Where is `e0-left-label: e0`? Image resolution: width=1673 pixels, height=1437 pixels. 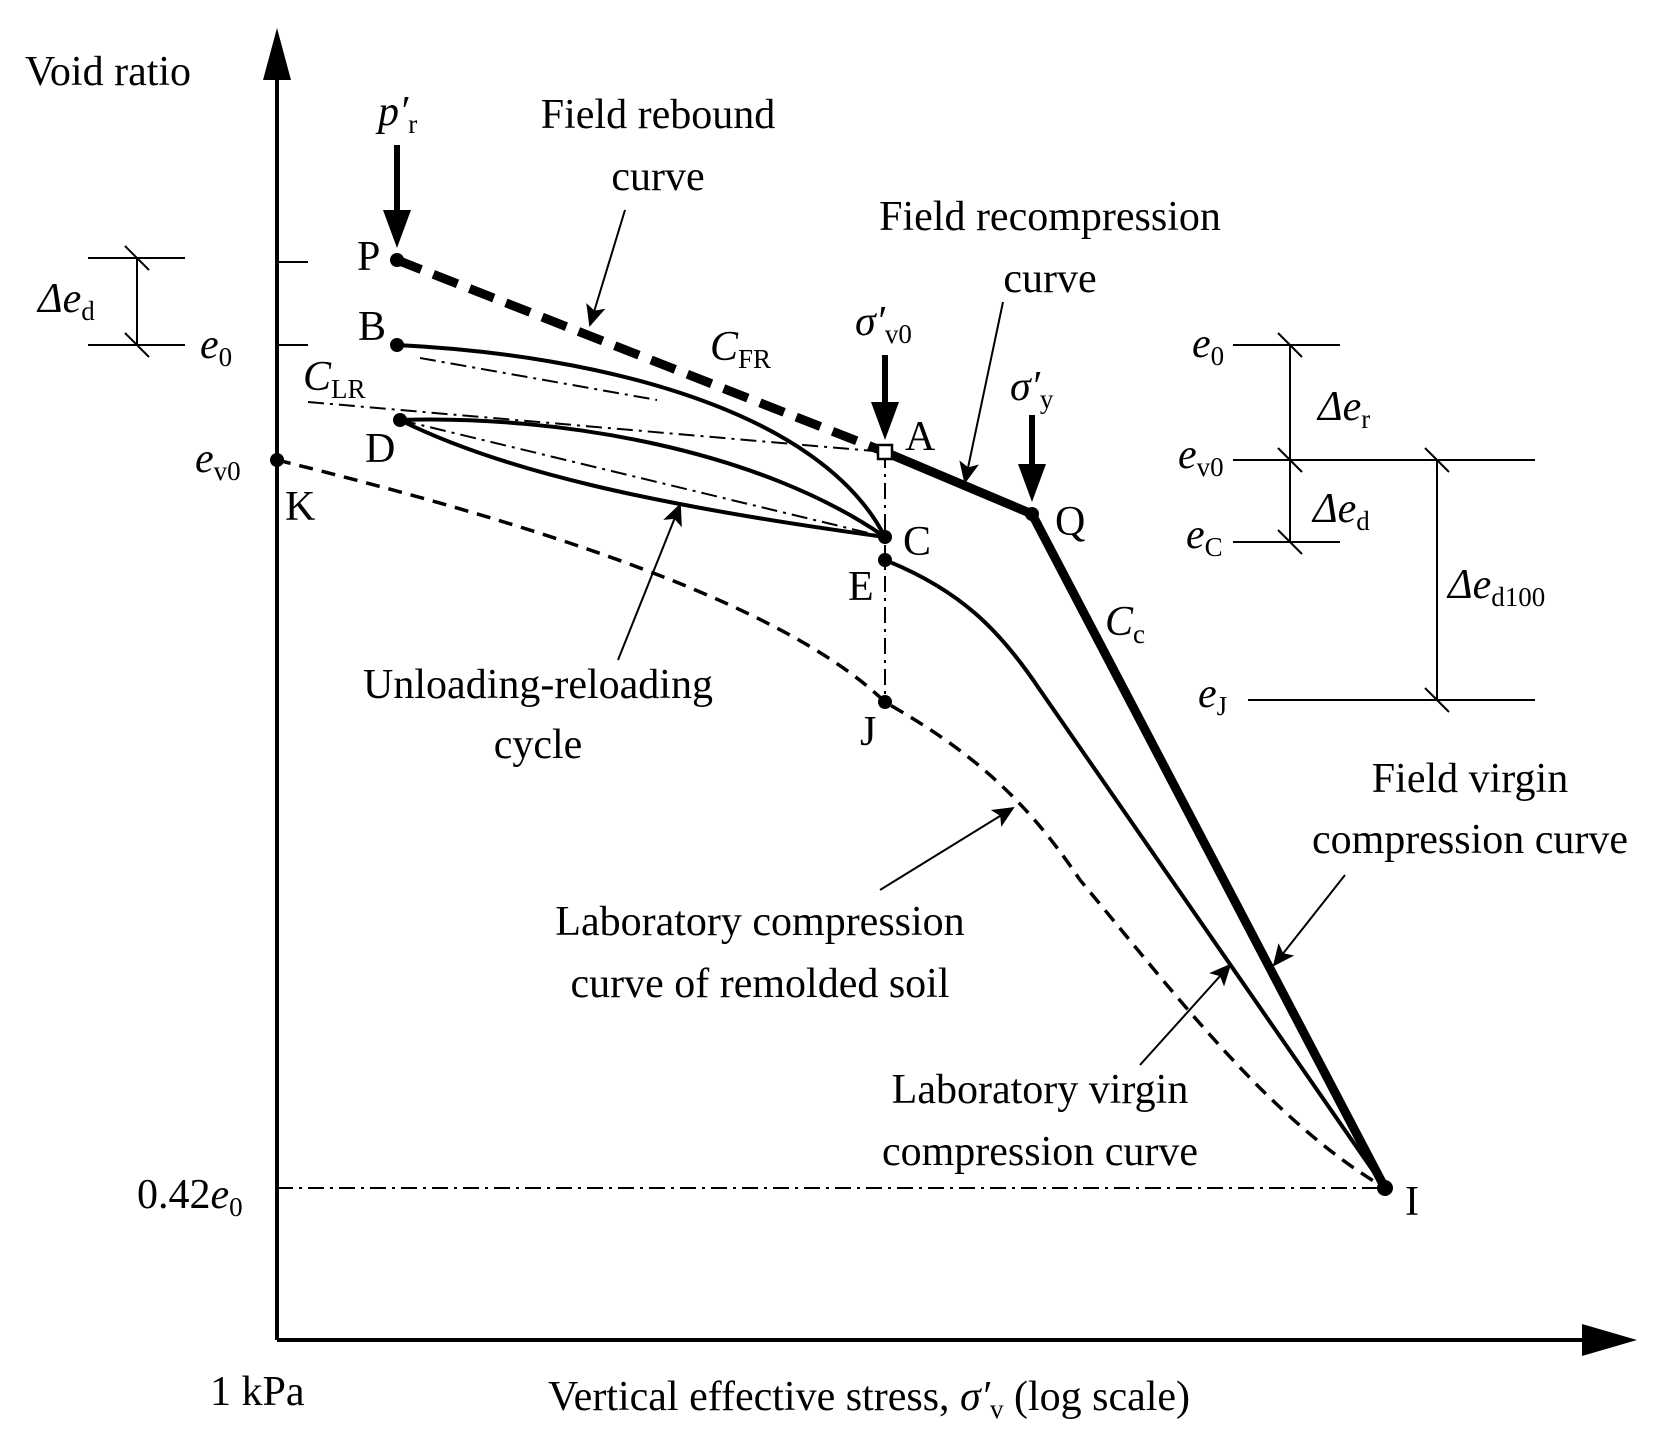
e0-left-label: e0 is located at coordinates (216, 347).